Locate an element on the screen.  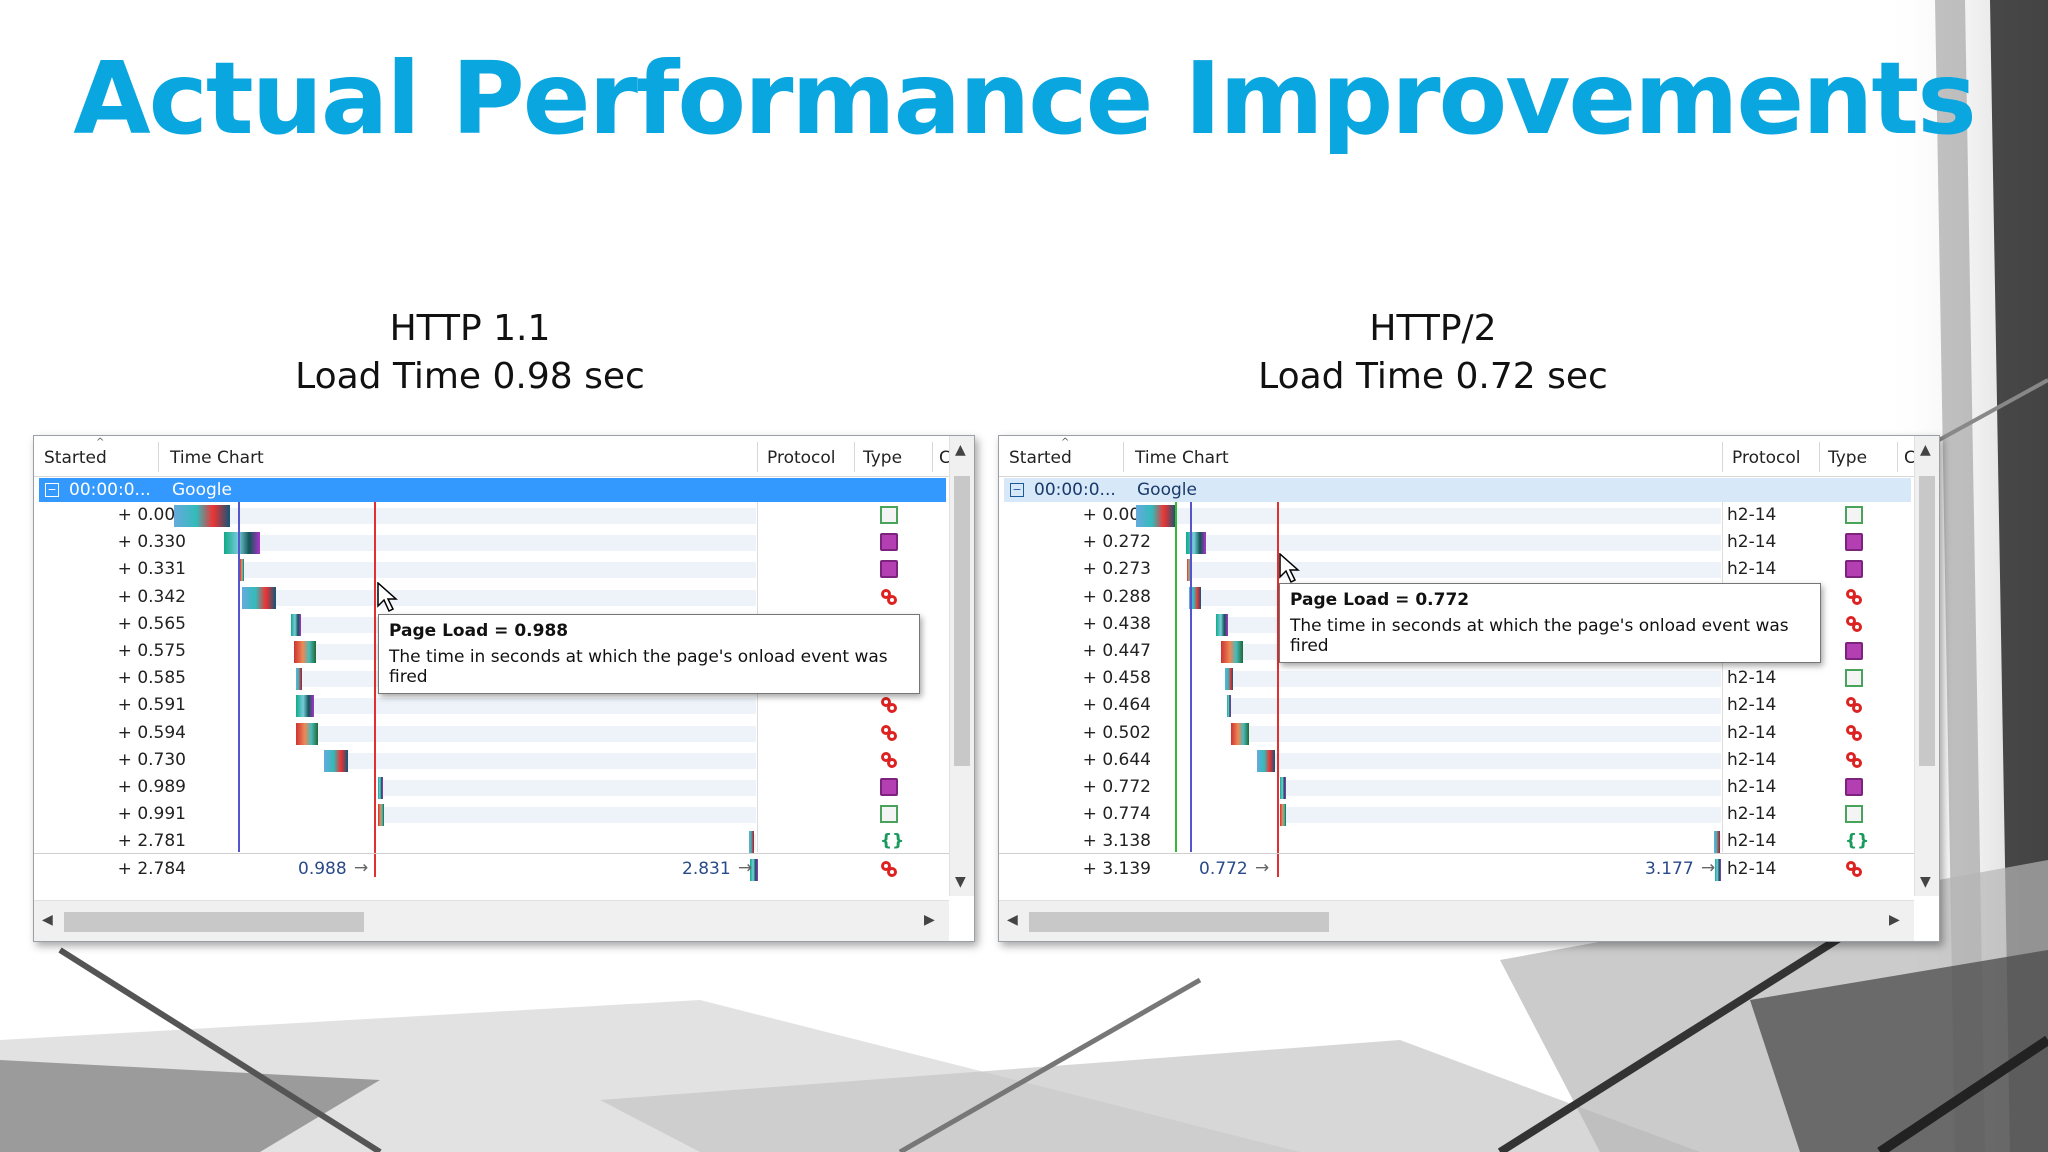
json-braces-icon: {} is located at coordinates (892, 841).